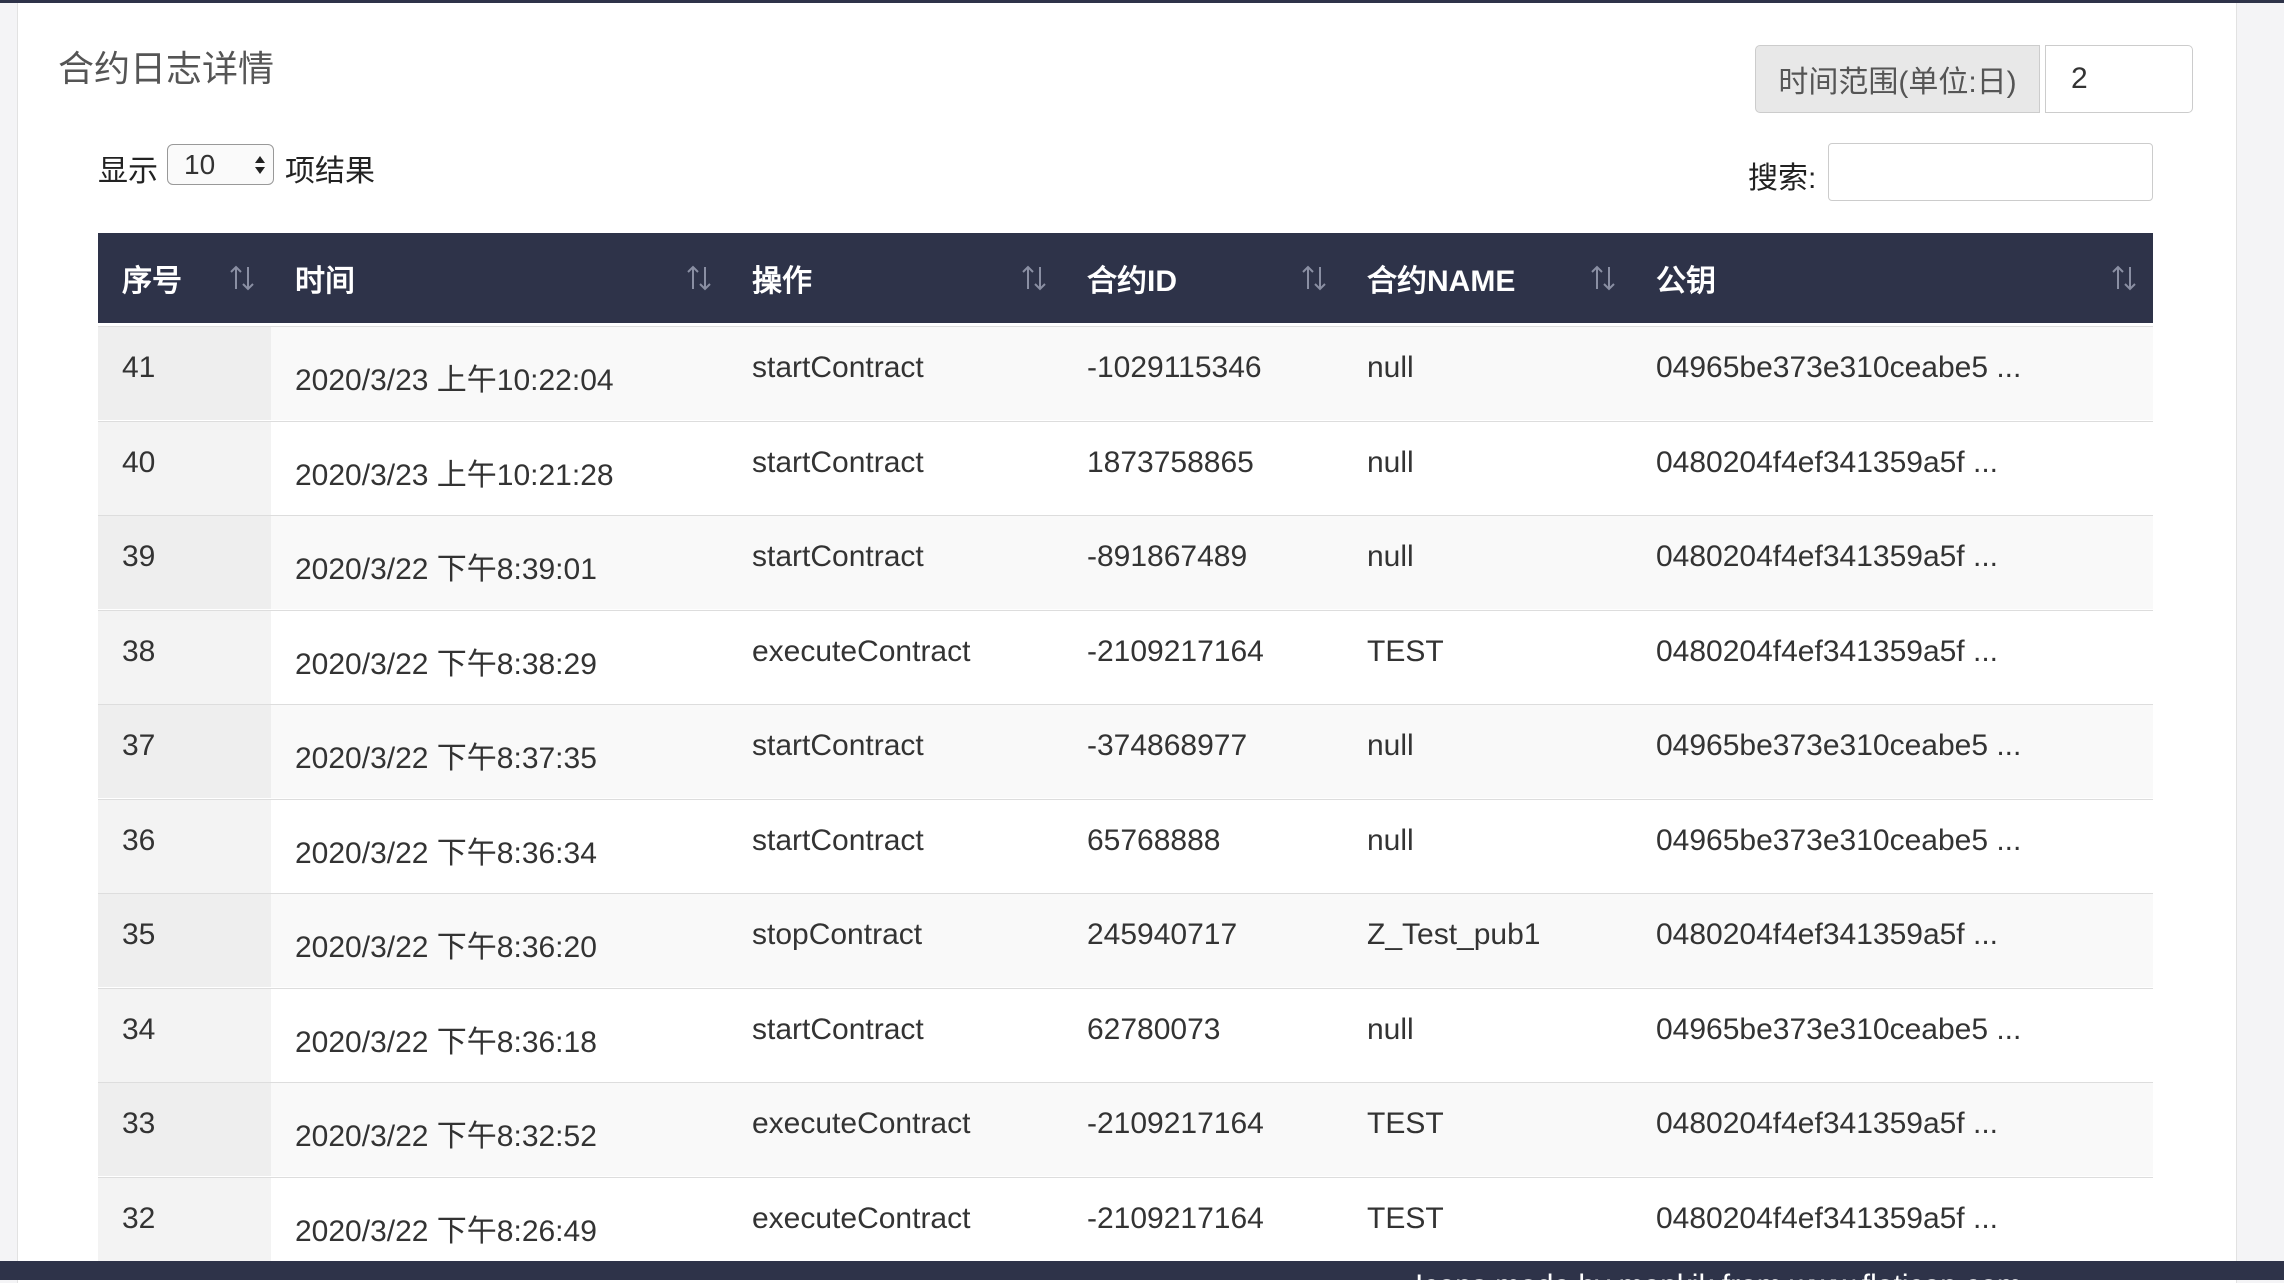  I want to click on column-header: 合约NAME, so click(1487, 278).